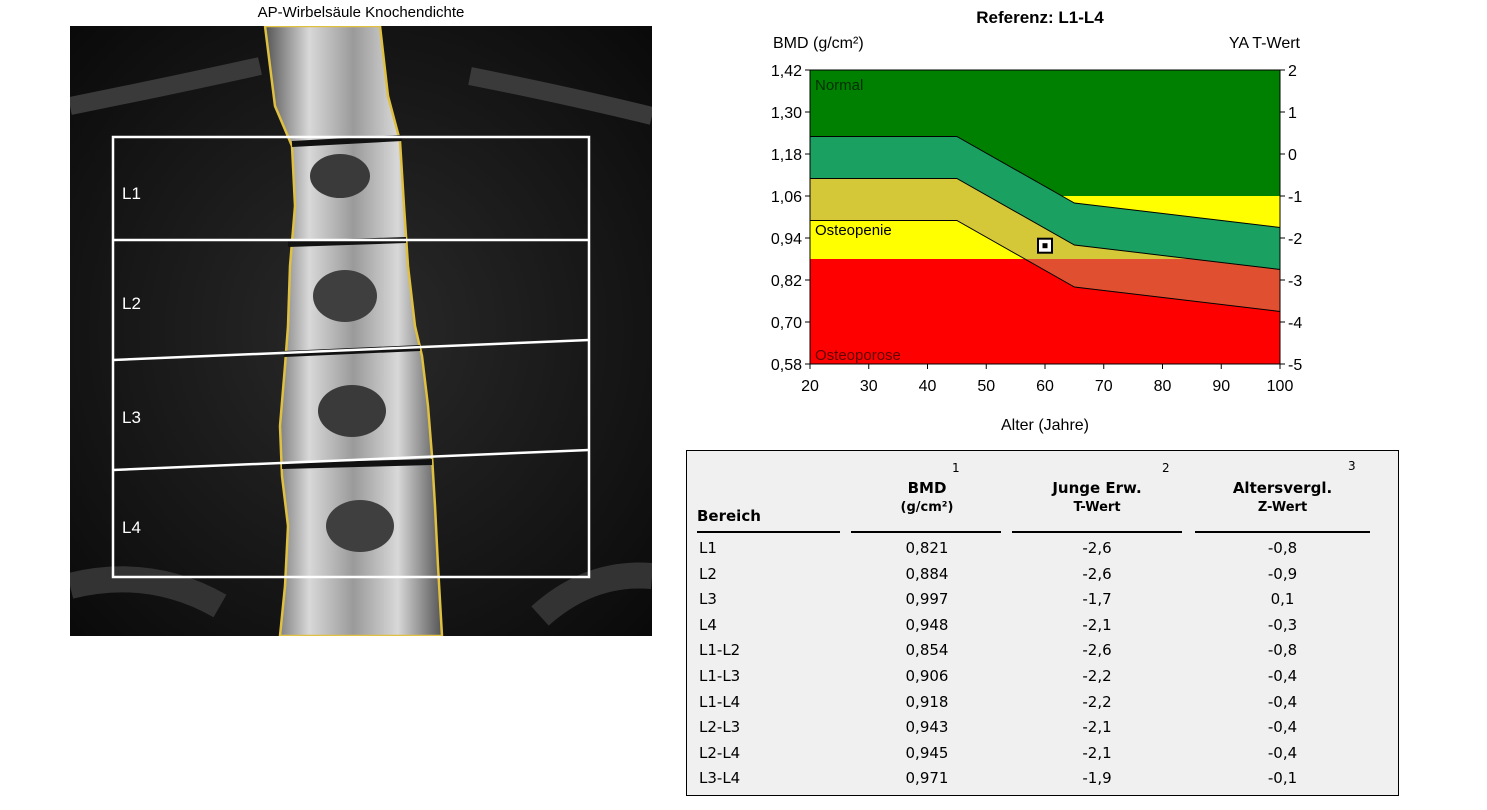 The height and width of the screenshot is (810, 1487). I want to click on region-label-l3: L3, so click(131, 417).